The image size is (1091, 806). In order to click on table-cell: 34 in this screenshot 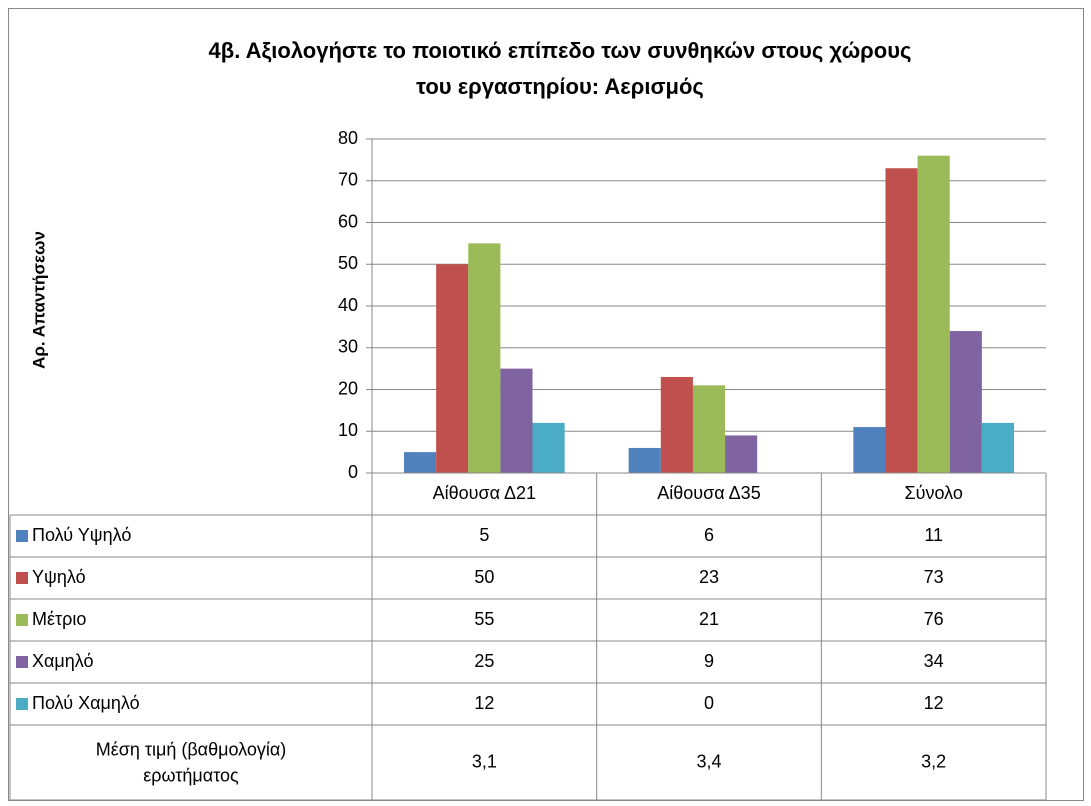, I will do `click(934, 661)`.